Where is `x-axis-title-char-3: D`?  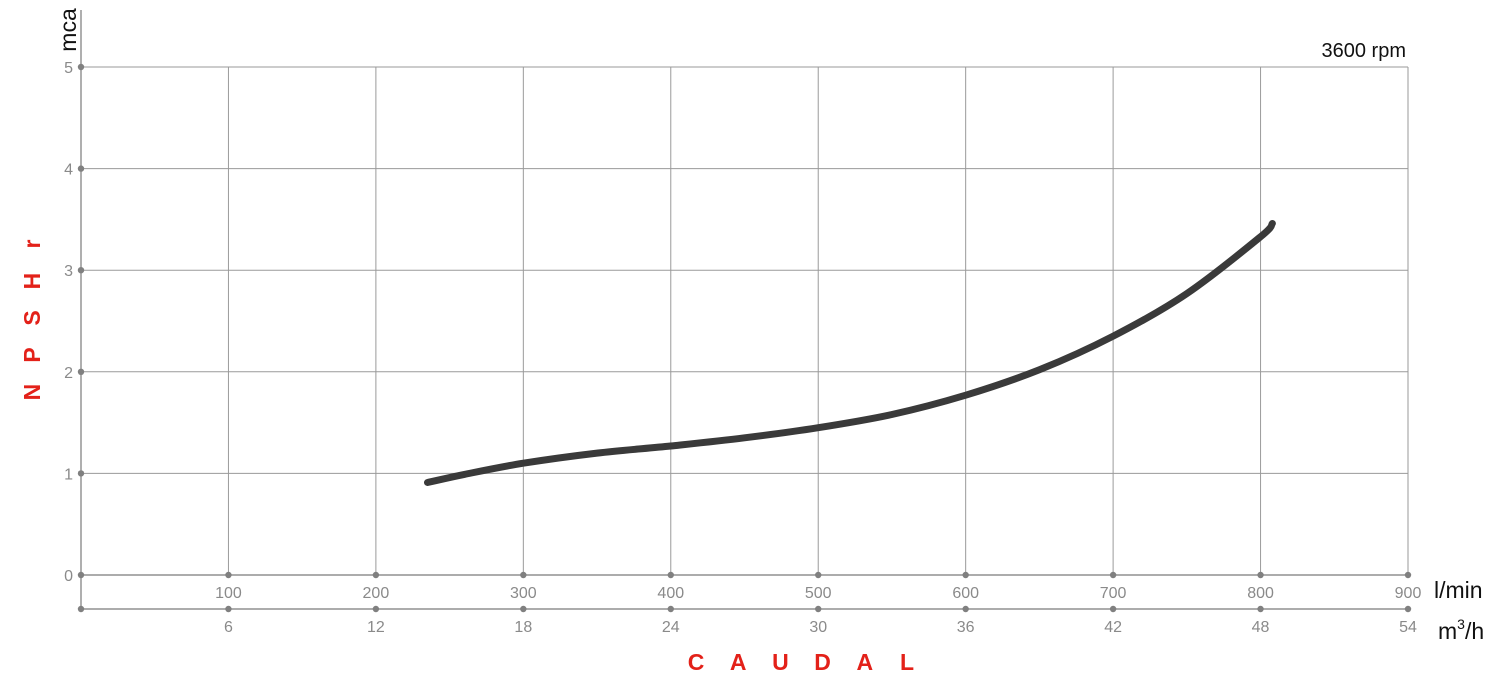
x-axis-title-char-3: D is located at coordinates (822, 662).